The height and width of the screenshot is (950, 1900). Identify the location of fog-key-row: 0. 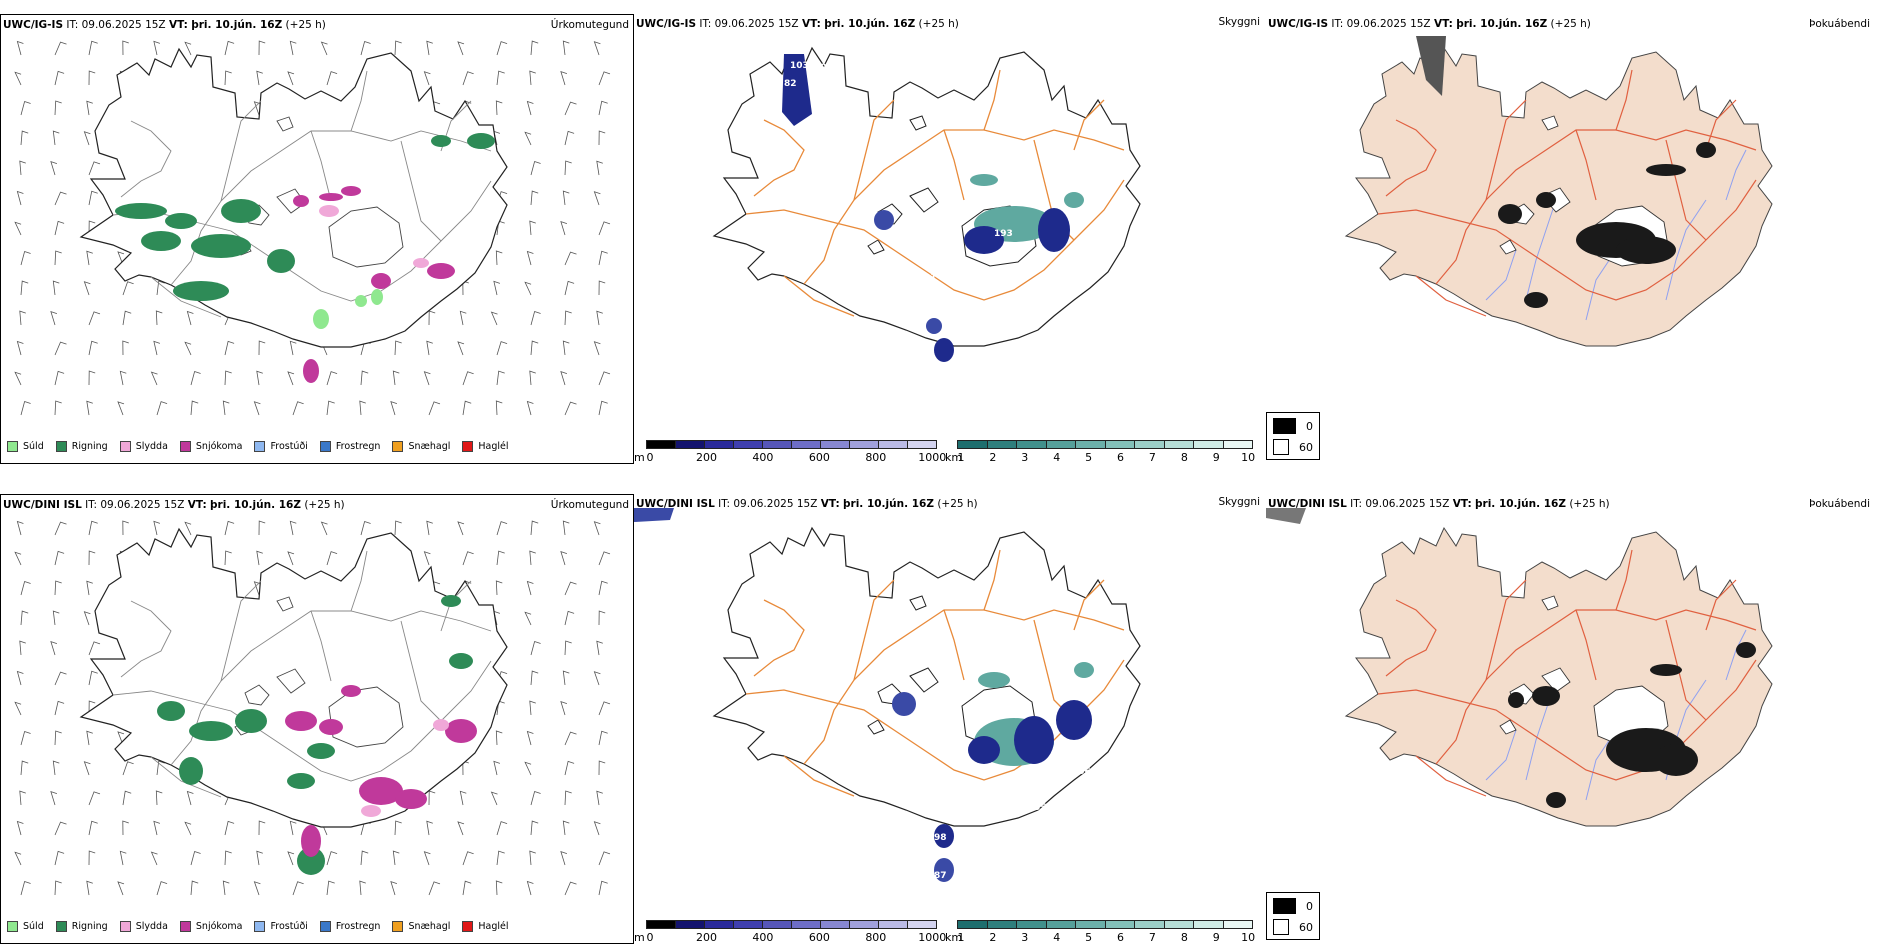
(1293, 906).